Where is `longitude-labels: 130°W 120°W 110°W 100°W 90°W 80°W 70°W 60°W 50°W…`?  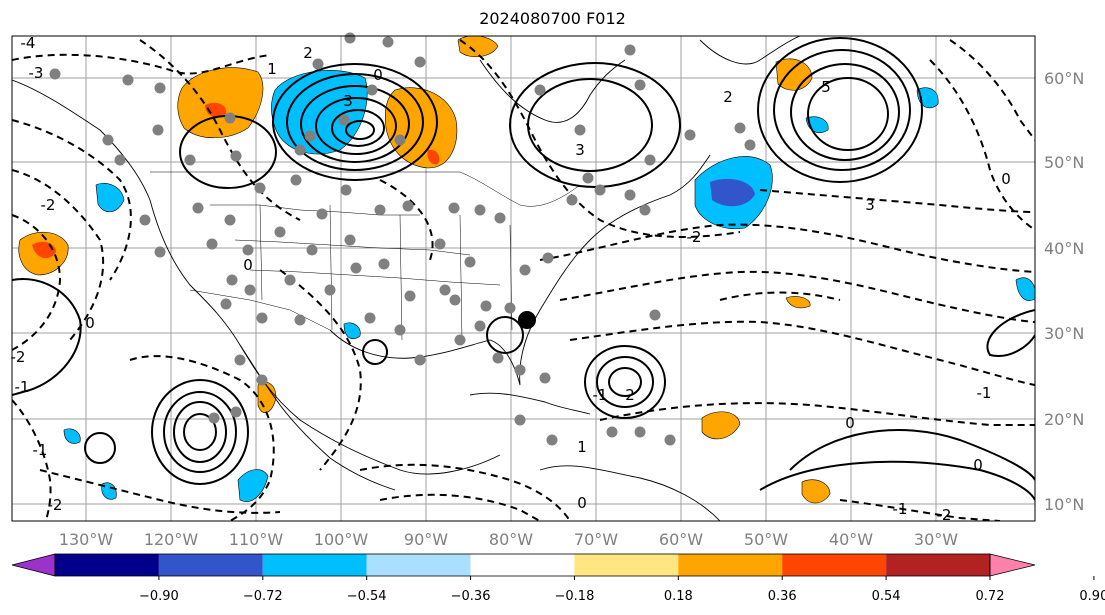
longitude-labels: 130°W 120°W 110°W 100°W 90°W 80°W 70°W 60°W 50°W… is located at coordinates (508, 539).